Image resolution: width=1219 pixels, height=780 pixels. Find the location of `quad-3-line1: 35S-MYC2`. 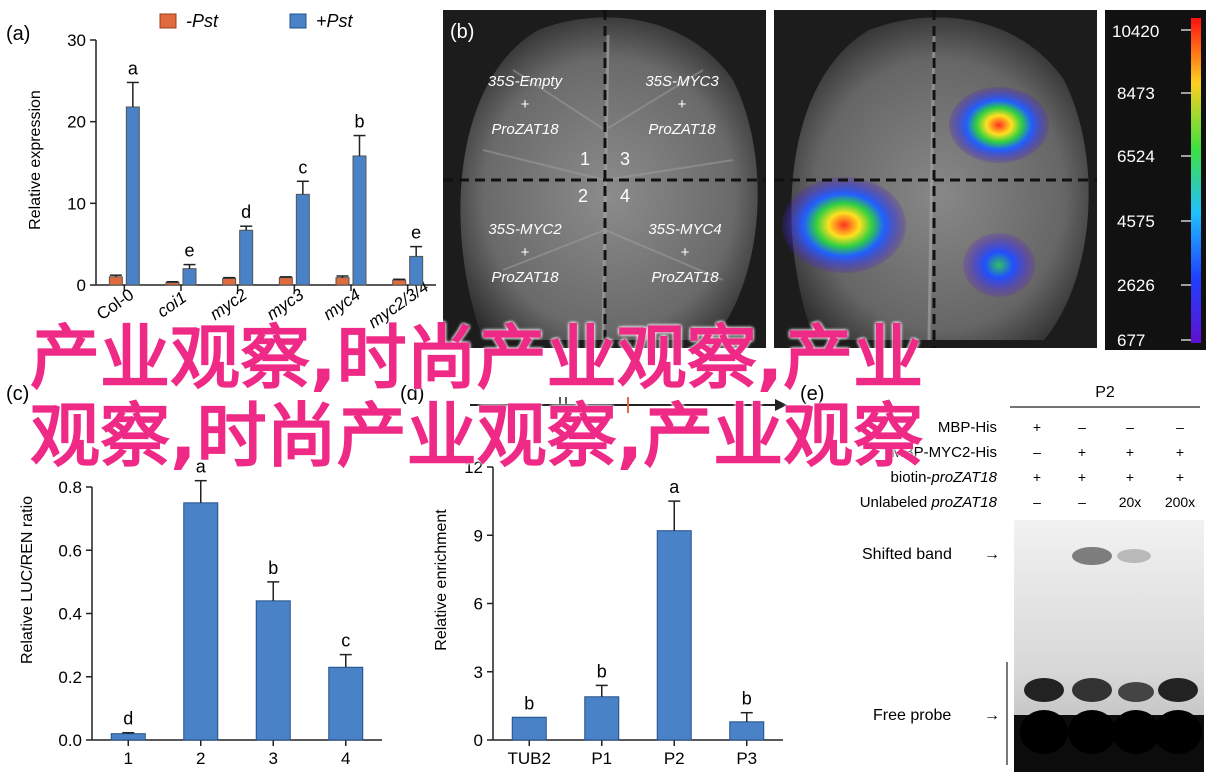

quad-3-line1: 35S-MYC2 is located at coordinates (525, 229).